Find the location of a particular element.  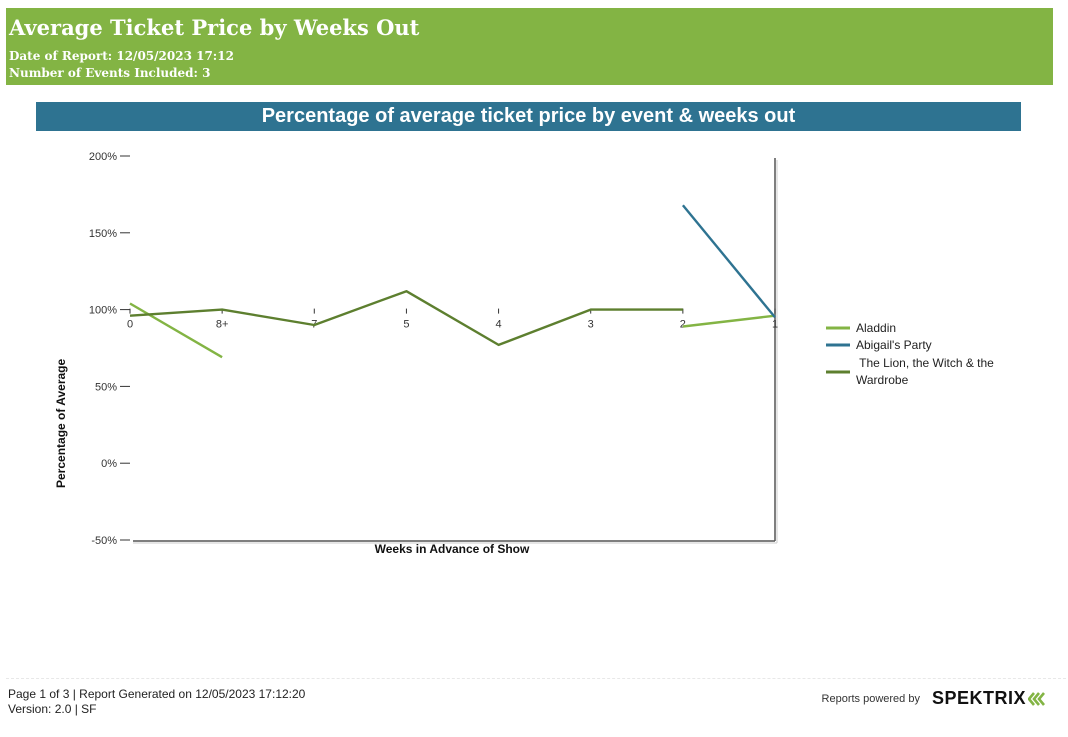

report-date: Date of Report: 12/05/2023 17:12 is located at coordinates (121, 56).